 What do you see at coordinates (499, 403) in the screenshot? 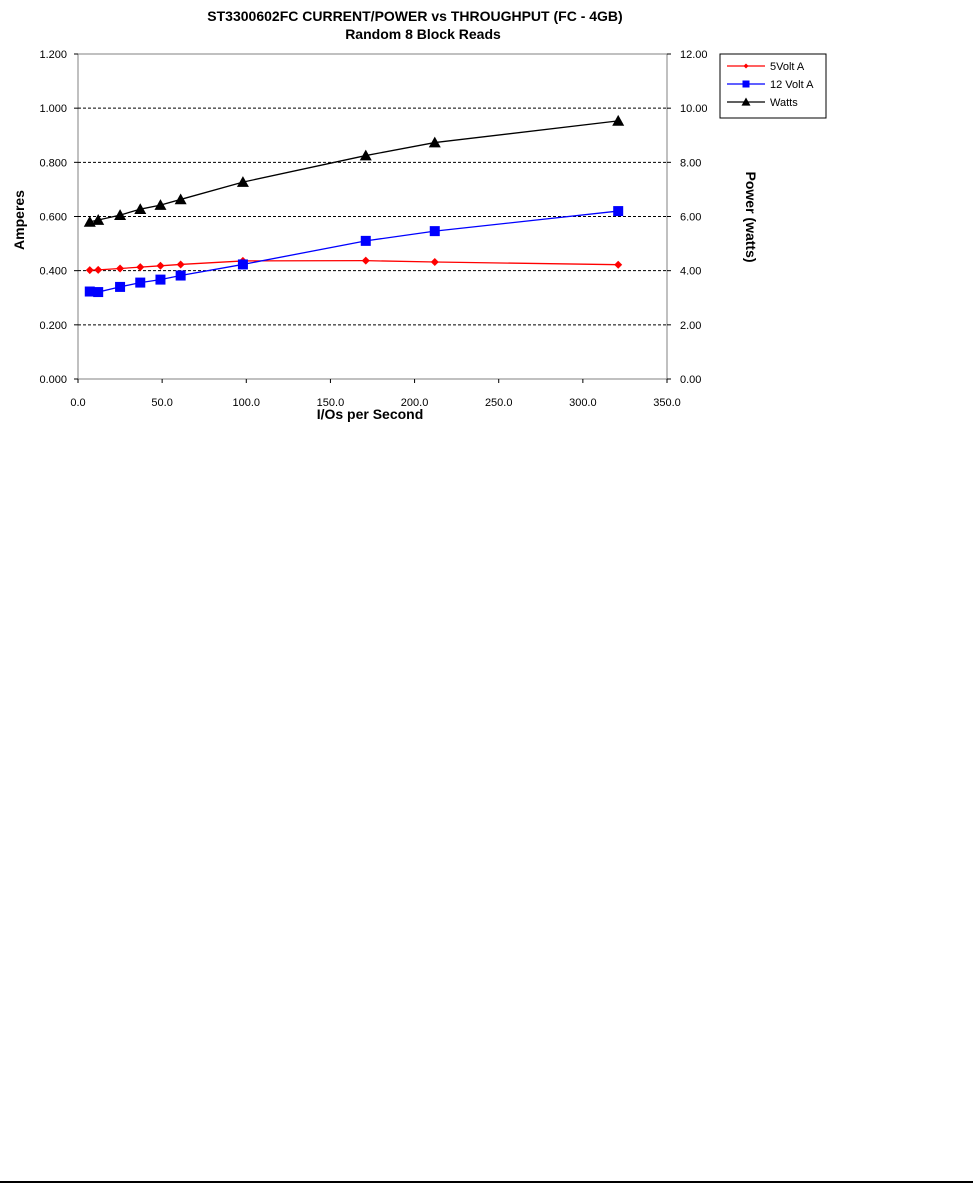
I see `x-tick-label: 250.0` at bounding box center [499, 403].